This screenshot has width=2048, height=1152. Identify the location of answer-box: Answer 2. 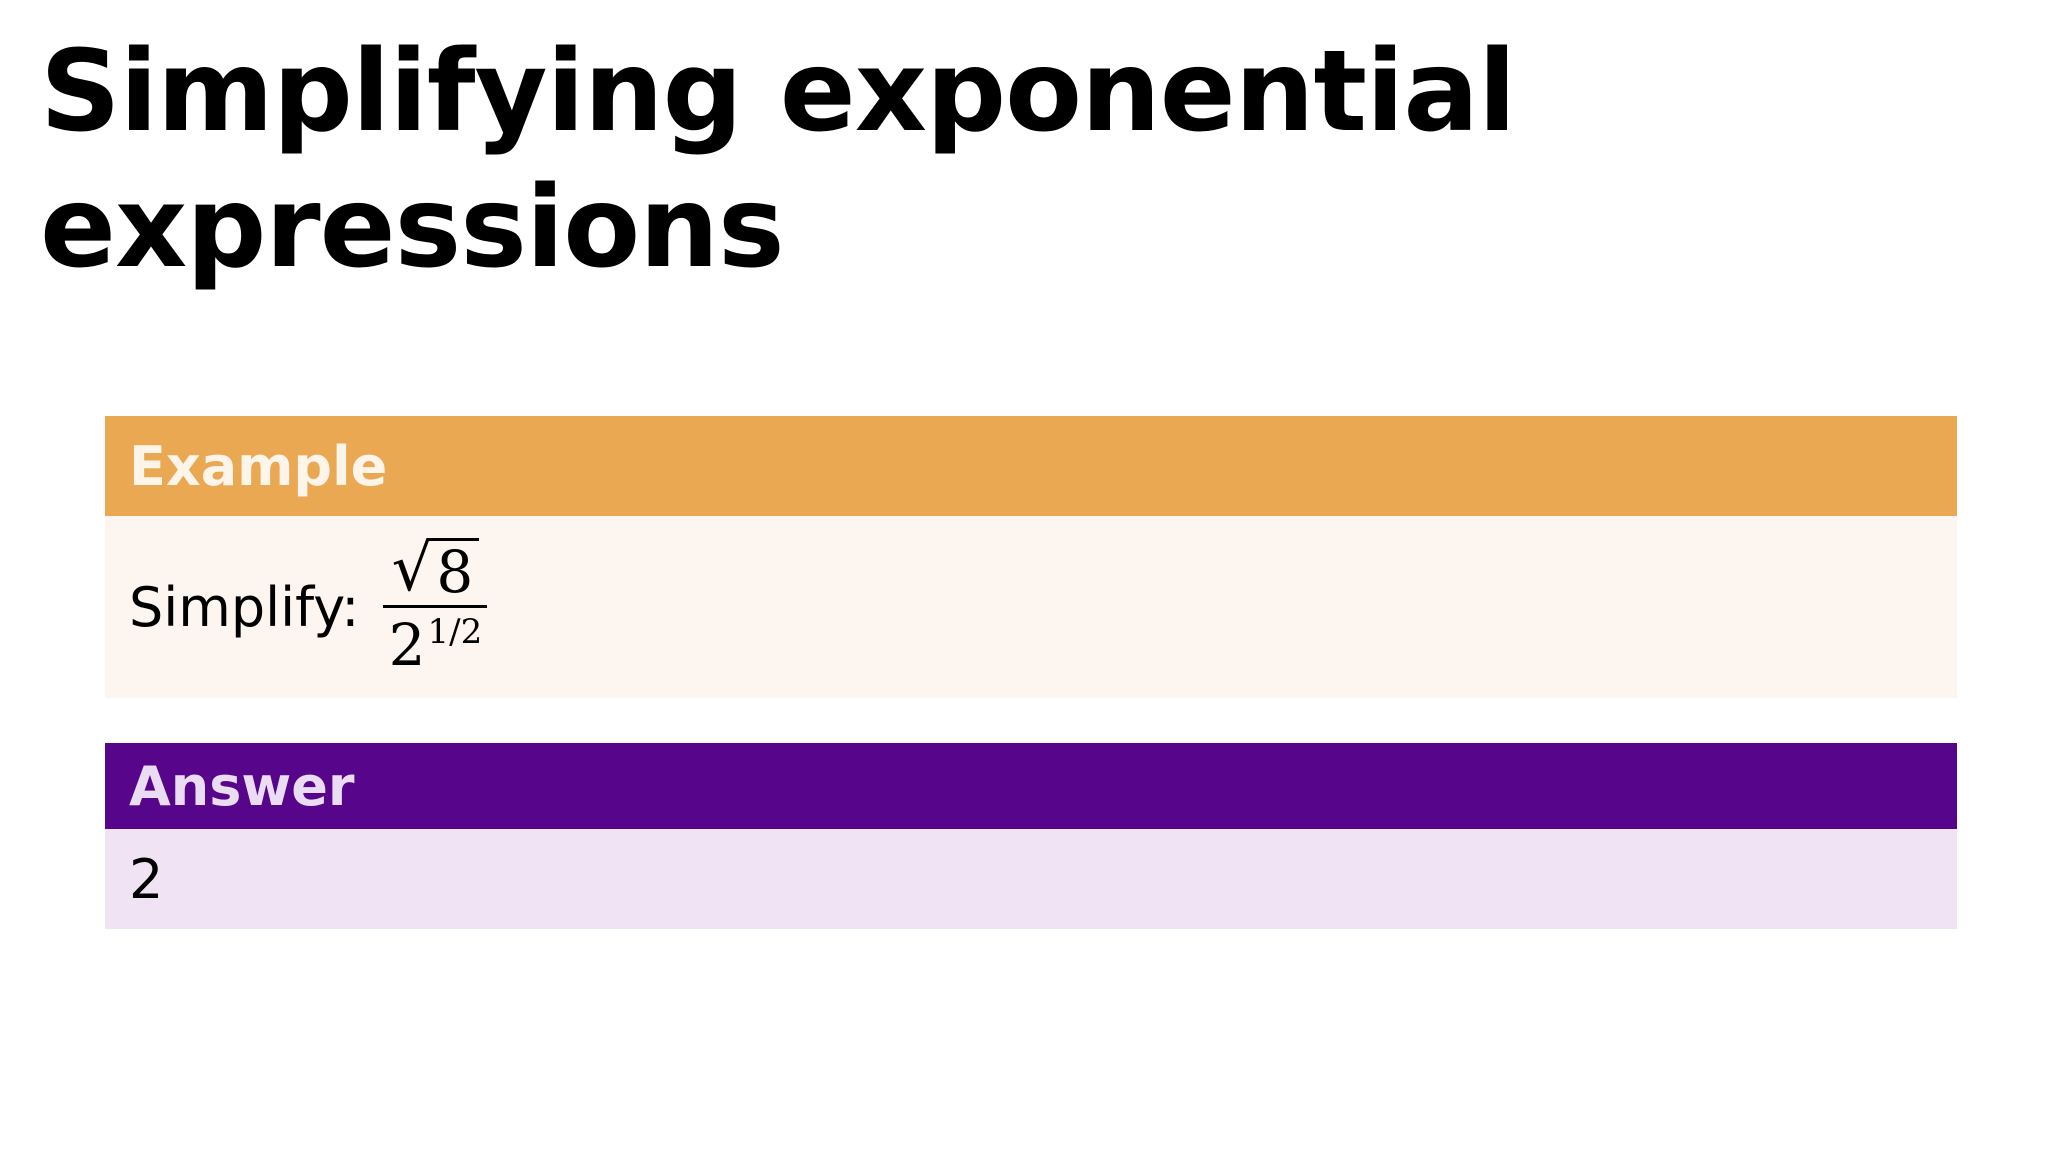
(1031, 836).